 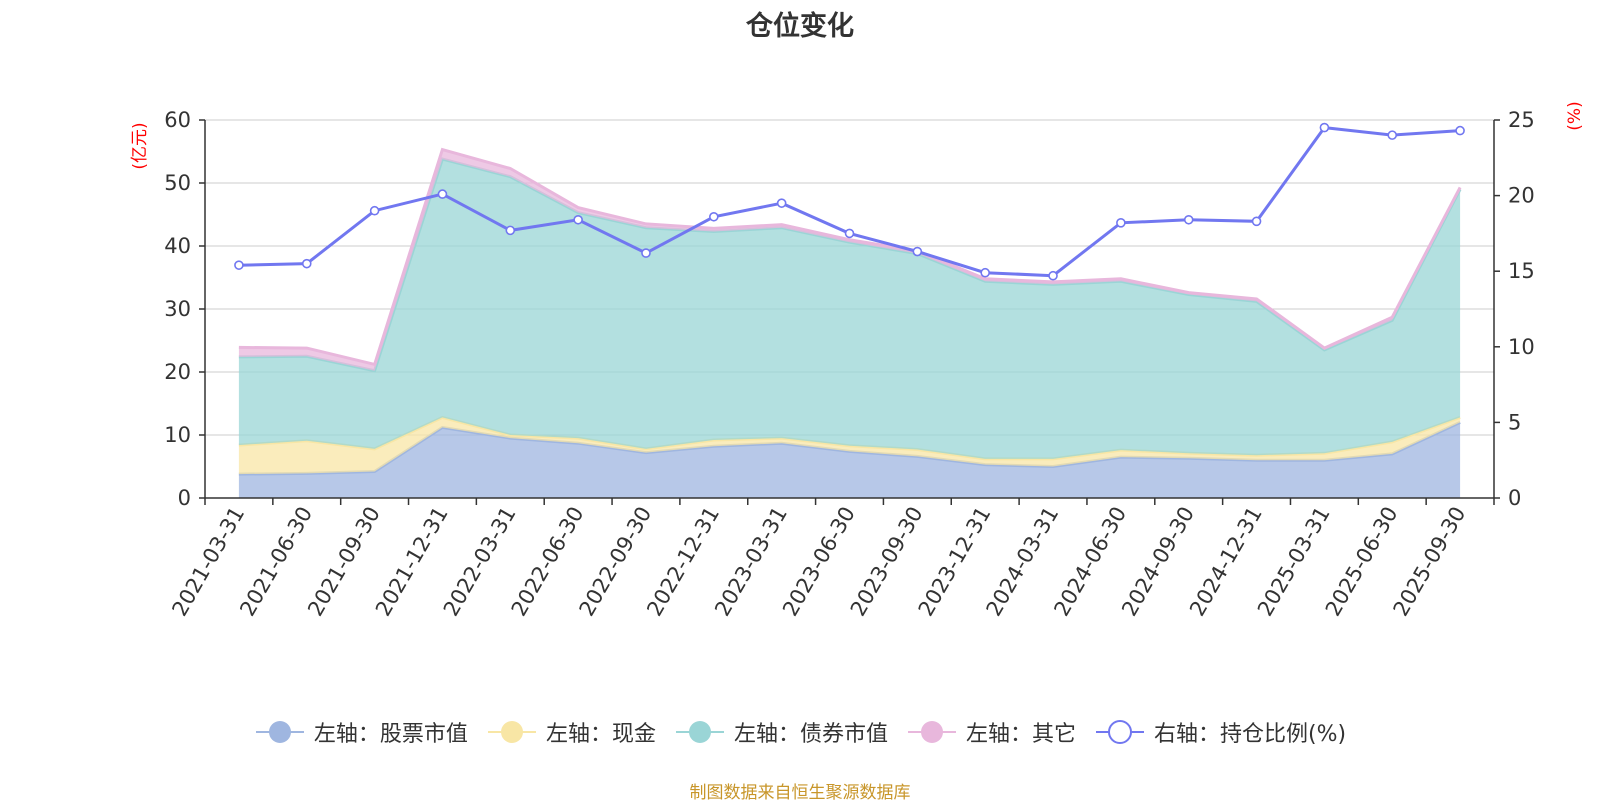 I want to click on hollow-circle-icon, so click(x=1119, y=732).